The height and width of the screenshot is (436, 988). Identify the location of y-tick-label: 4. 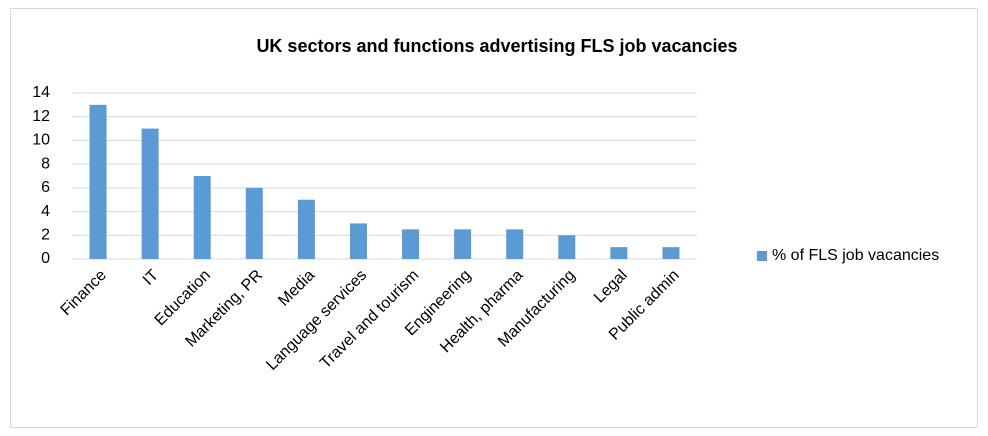
(45, 211).